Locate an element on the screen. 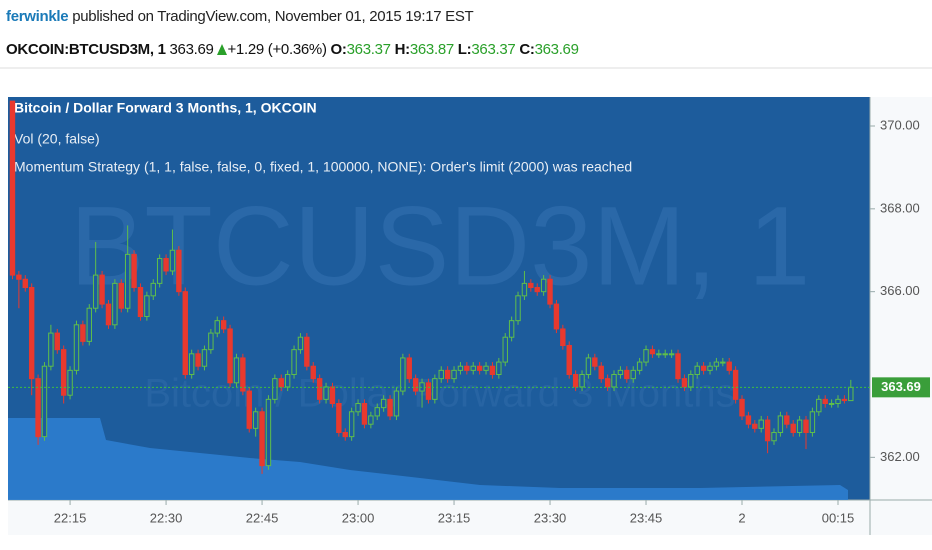  close-value: 363.69 is located at coordinates (556, 49).